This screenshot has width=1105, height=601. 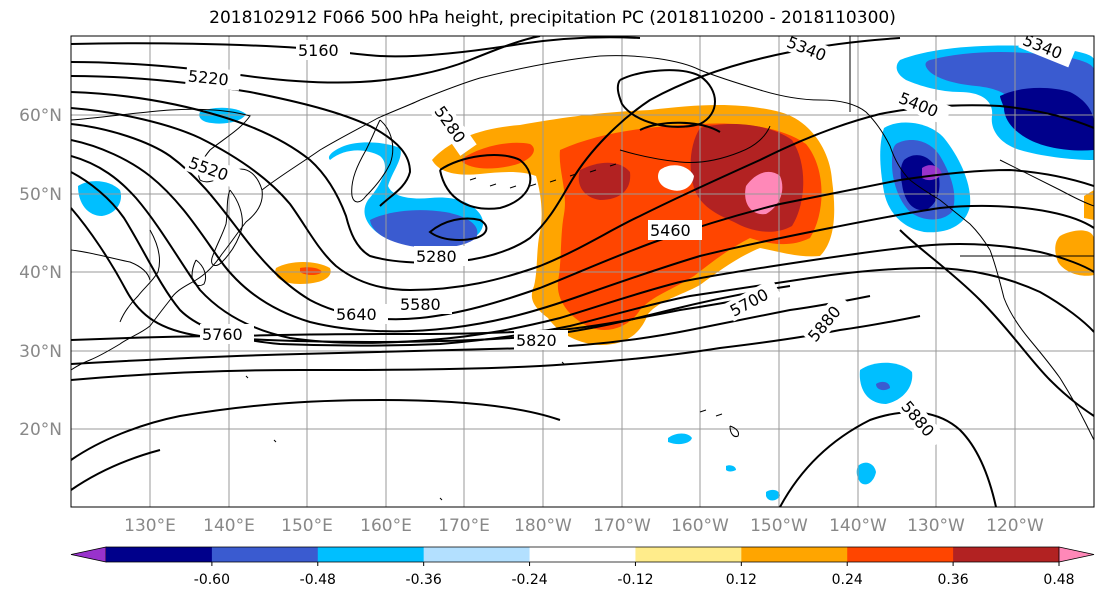 What do you see at coordinates (700, 526) in the screenshot?
I see `lon-label-160w: 160°W` at bounding box center [700, 526].